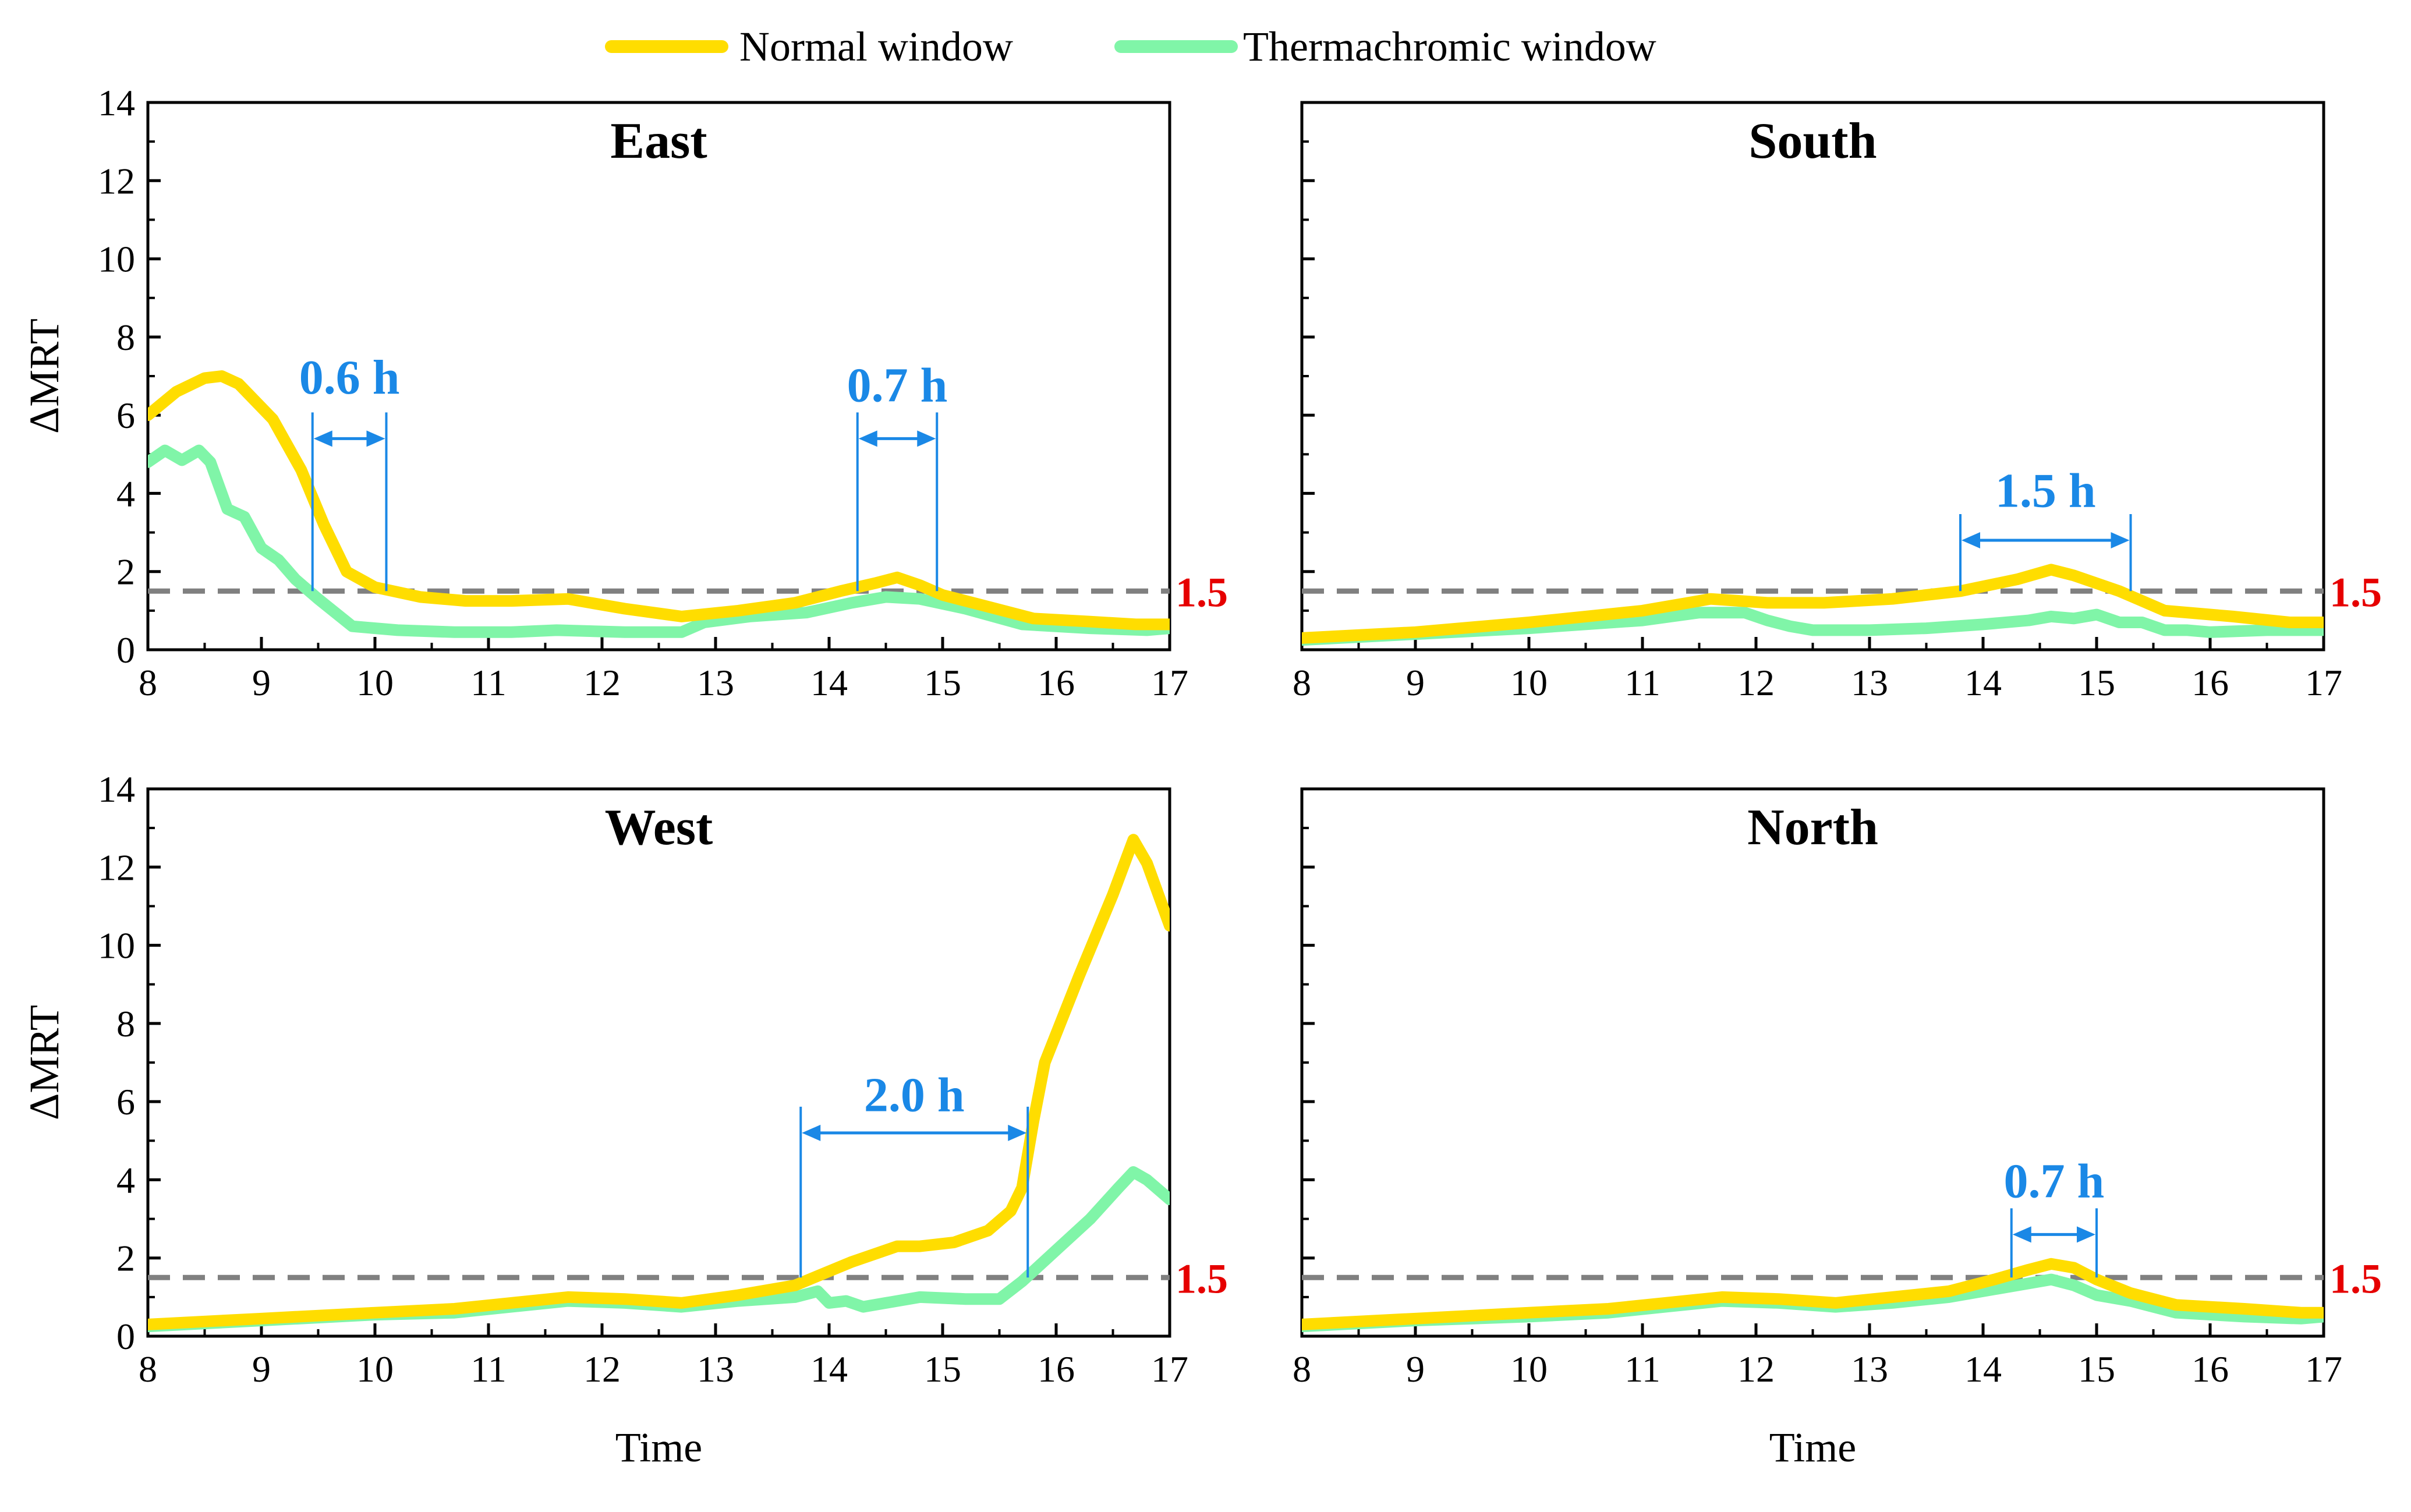 The height and width of the screenshot is (1512, 2411). Describe the element at coordinates (658, 141) in the screenshot. I see `panel-title-east: East` at that location.